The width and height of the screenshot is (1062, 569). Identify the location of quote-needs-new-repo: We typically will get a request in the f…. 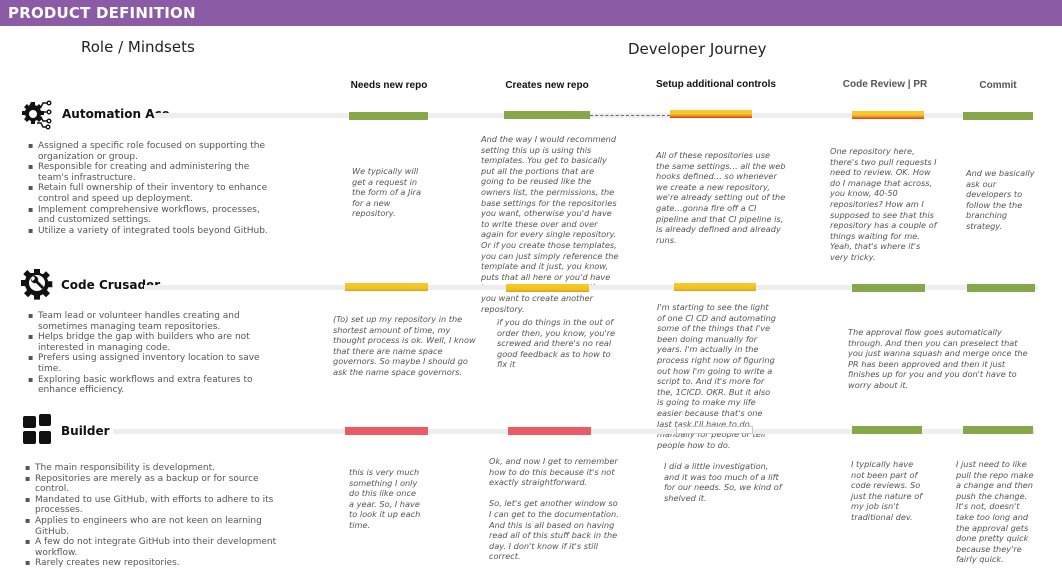
(387, 192).